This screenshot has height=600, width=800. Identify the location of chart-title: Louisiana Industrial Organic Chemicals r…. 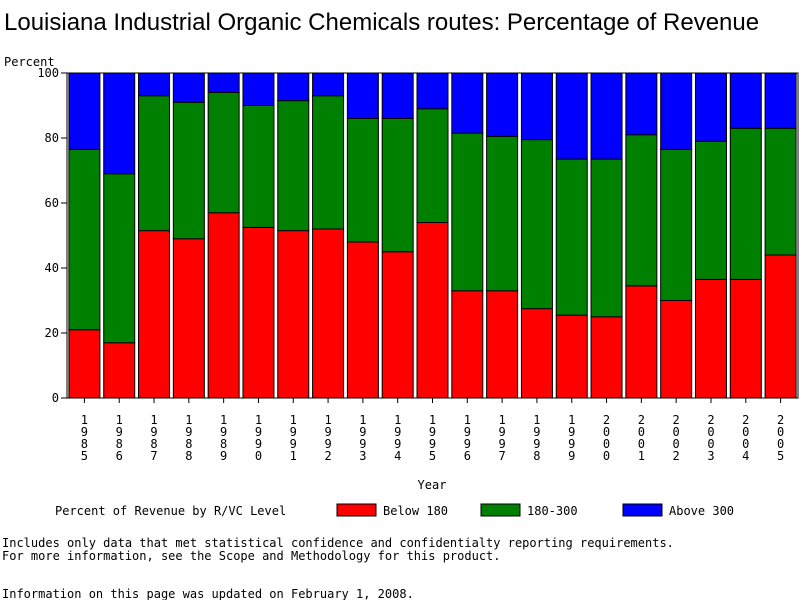
(381, 22).